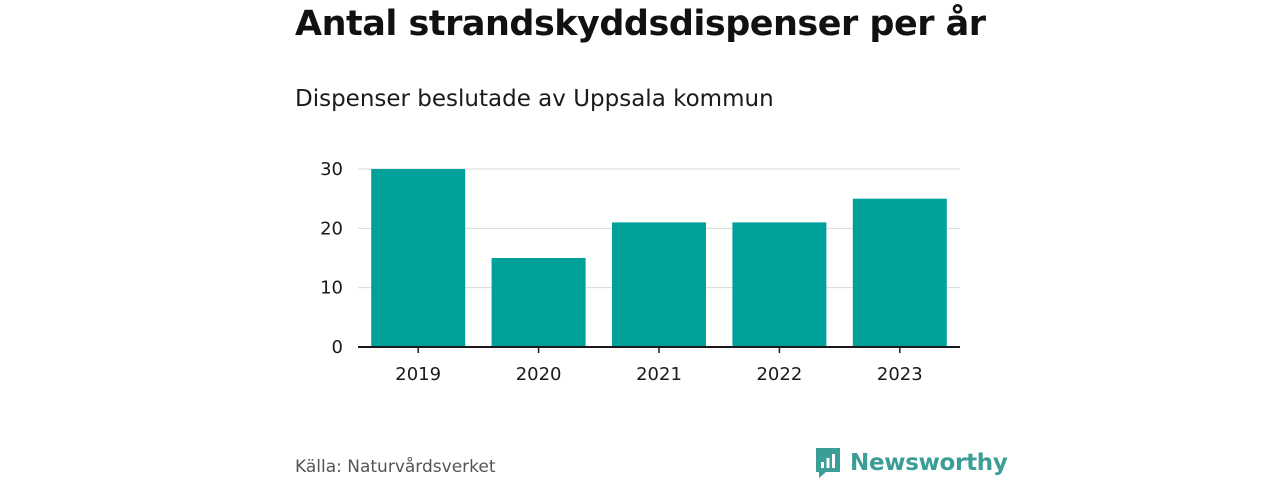  Describe the element at coordinates (337, 347) in the screenshot. I see `y-tick-label: 0` at that location.